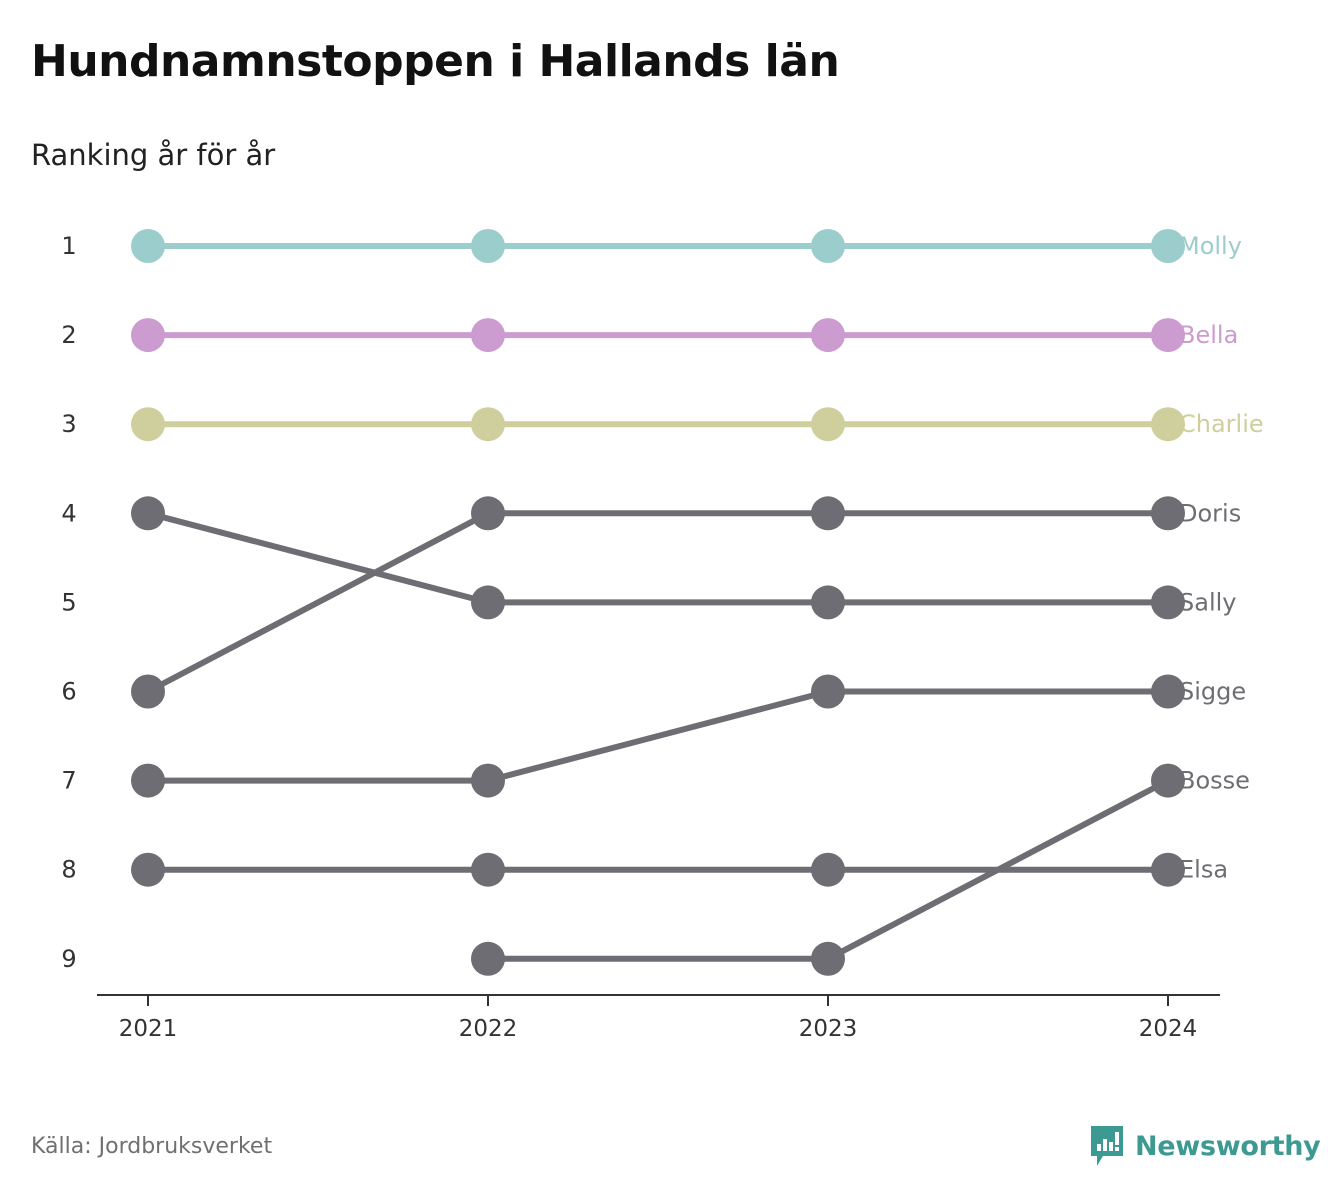 The height and width of the screenshot is (1198, 1340). Describe the element at coordinates (152, 1146) in the screenshot. I see `source-note: Källa: Jordbruksverket` at that location.